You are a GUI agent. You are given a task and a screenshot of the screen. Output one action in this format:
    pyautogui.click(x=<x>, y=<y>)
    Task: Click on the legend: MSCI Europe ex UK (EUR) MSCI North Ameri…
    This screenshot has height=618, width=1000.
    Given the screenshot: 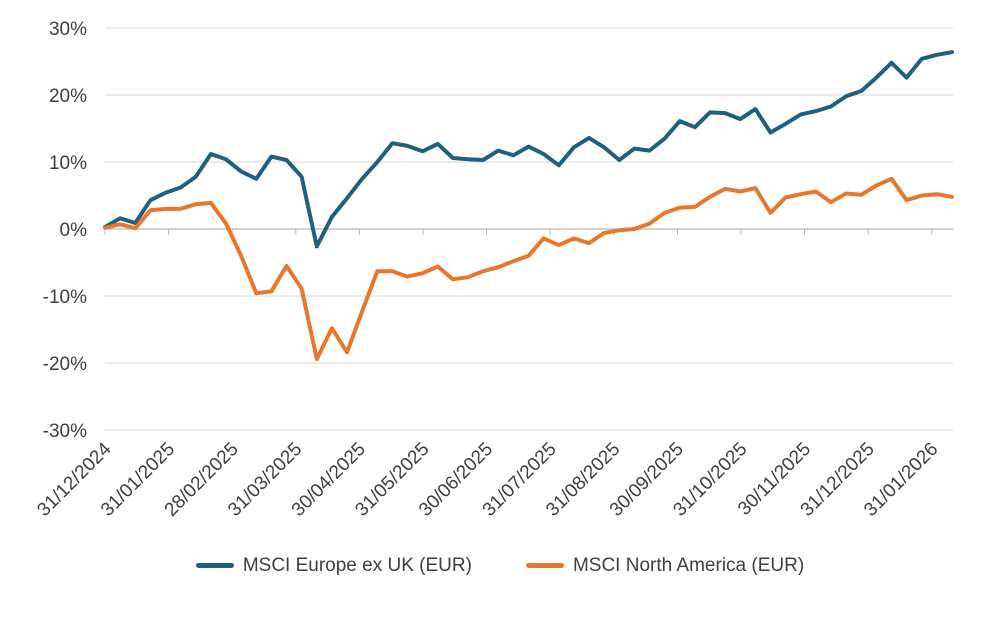 What is the action you would take?
    pyautogui.click(x=500, y=565)
    